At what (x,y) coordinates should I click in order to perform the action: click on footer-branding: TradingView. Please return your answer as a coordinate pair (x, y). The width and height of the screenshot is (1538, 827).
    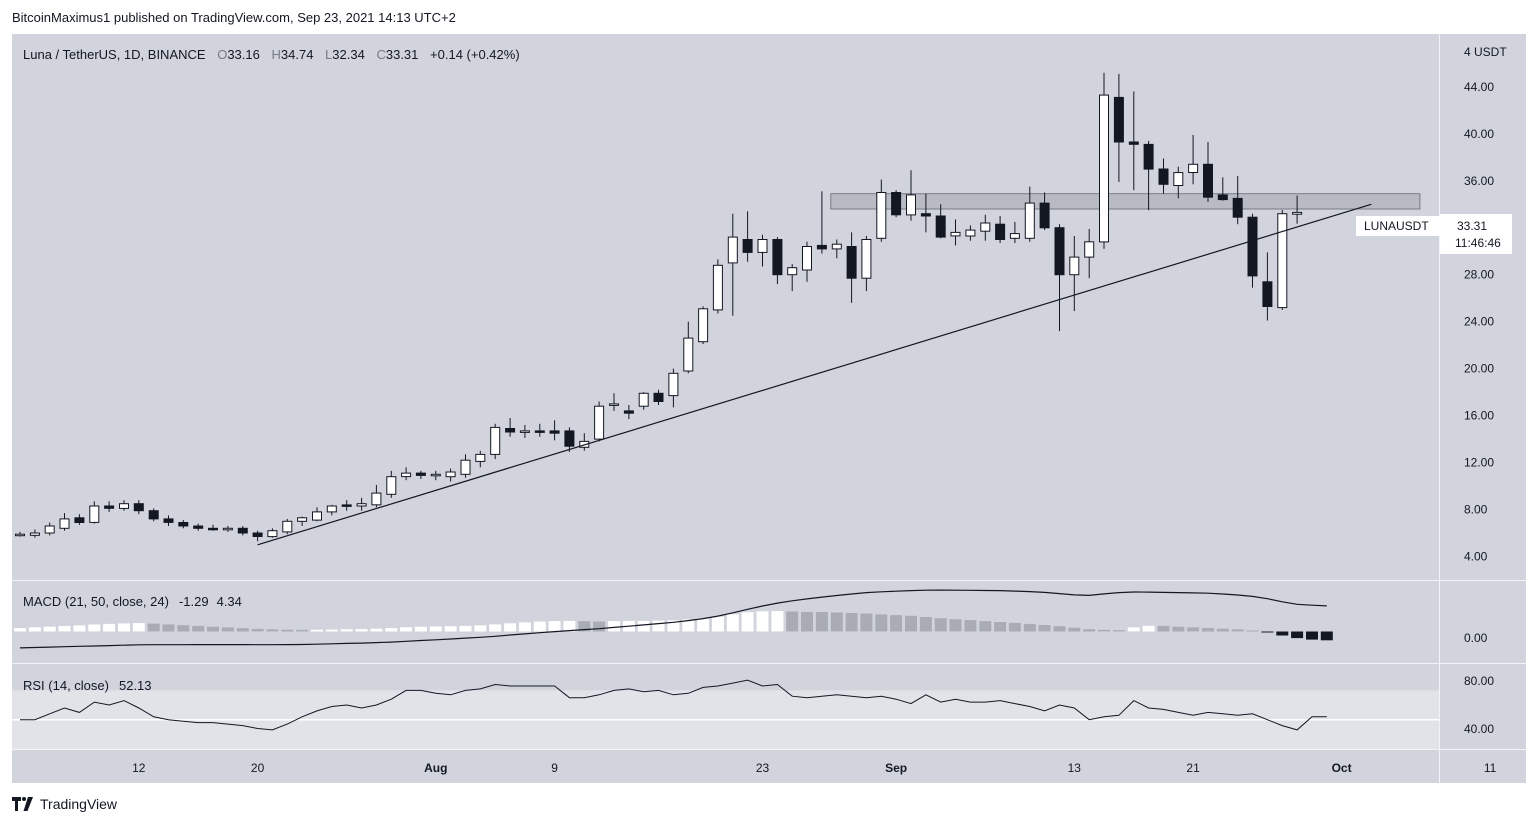
    Looking at the image, I should click on (64, 804).